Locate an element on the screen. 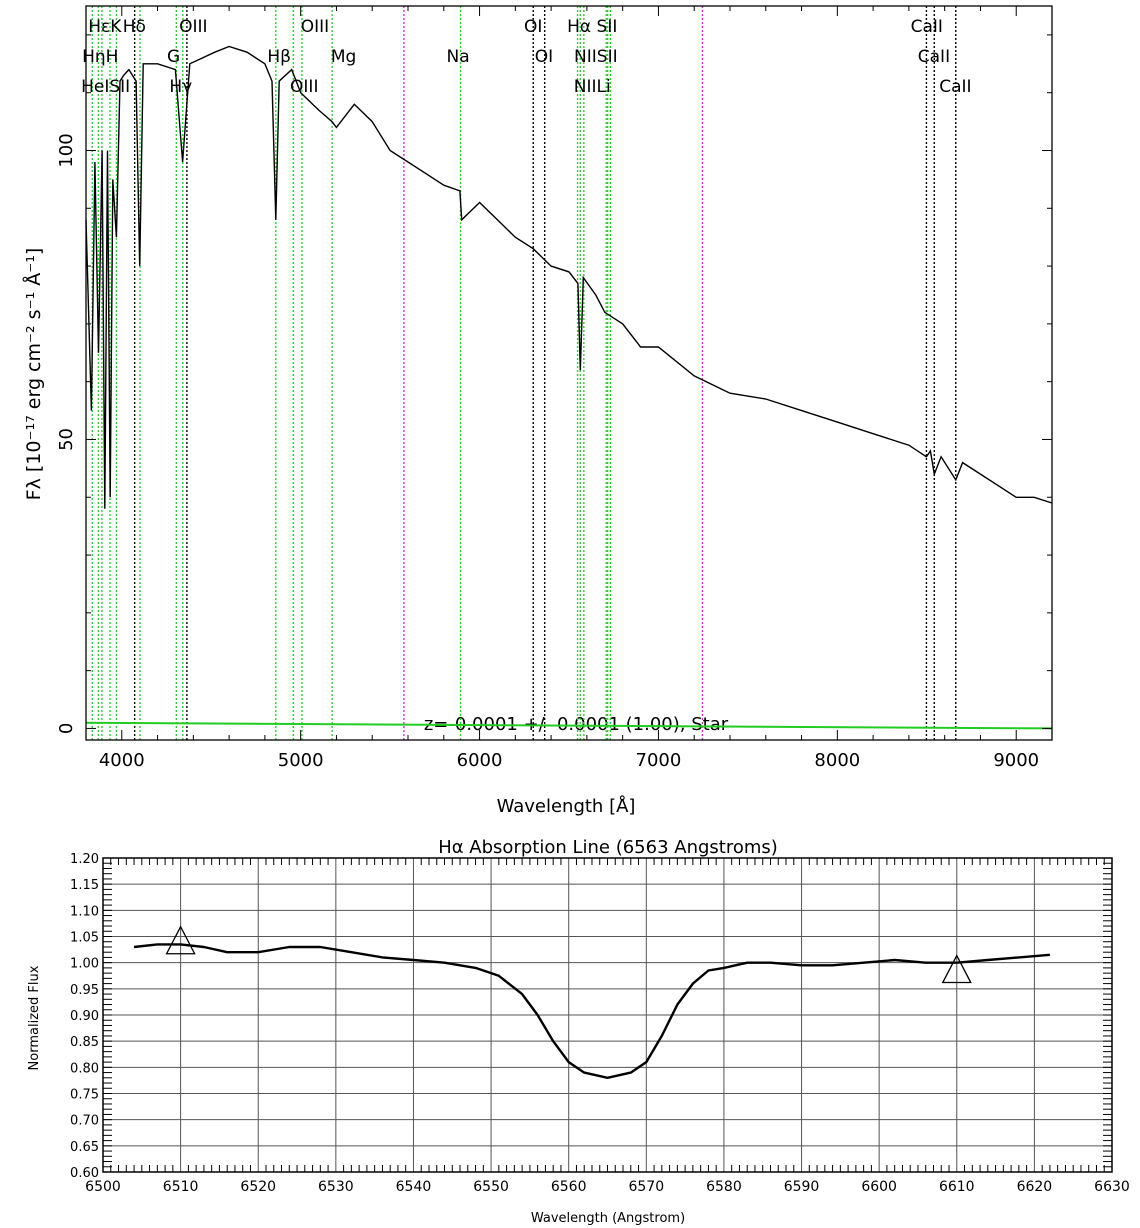  spectral-line-label: Hβ is located at coordinates (279, 57).